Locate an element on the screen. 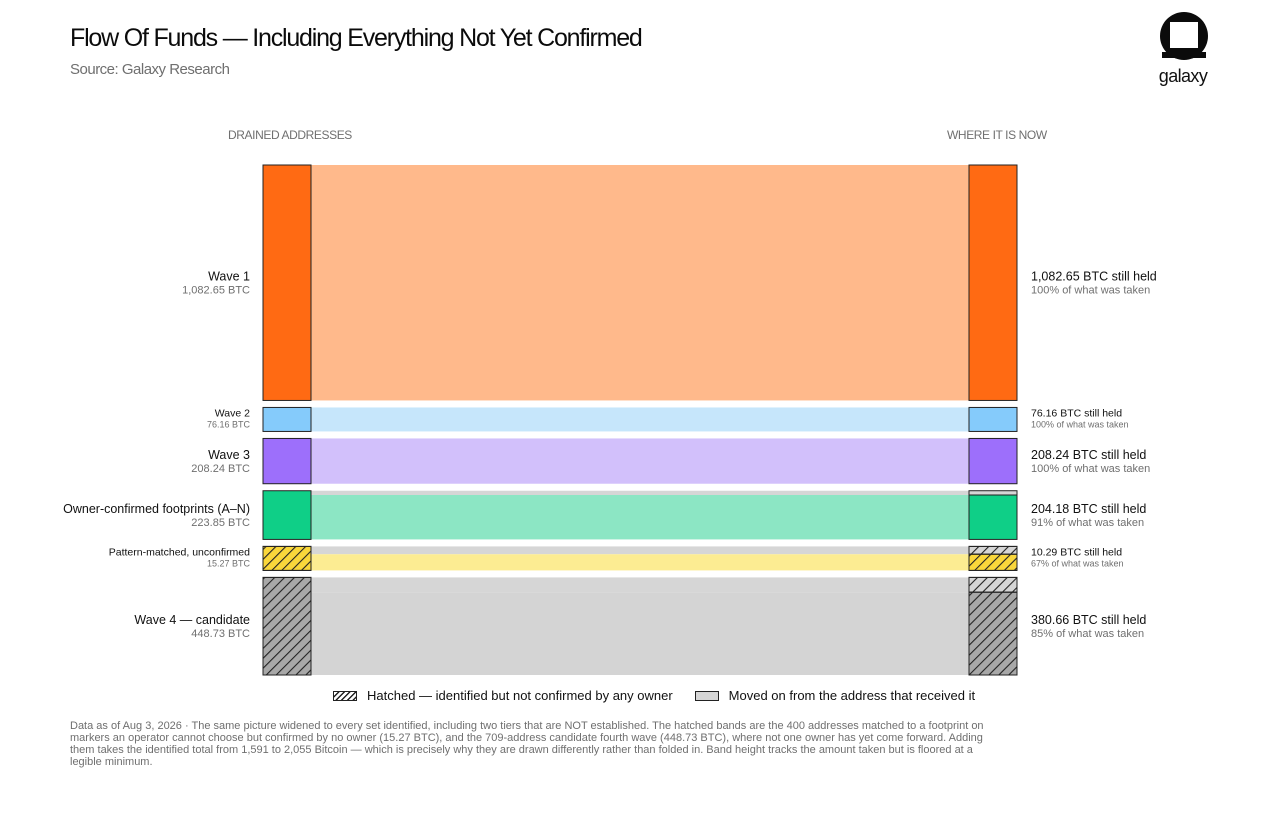  node-6-held-label: 380.66 BTC still held is located at coordinates (1088, 620).